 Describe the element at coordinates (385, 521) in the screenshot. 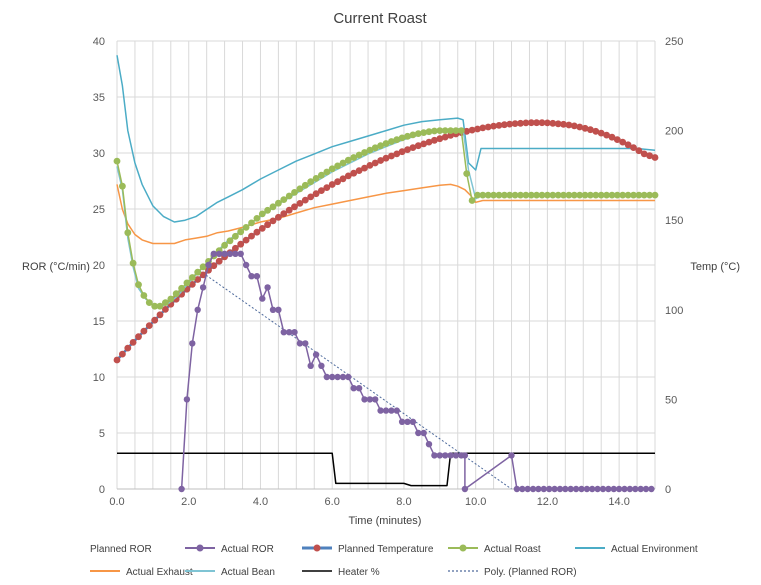

I see `x-axis-title: Time (minutes)` at that location.